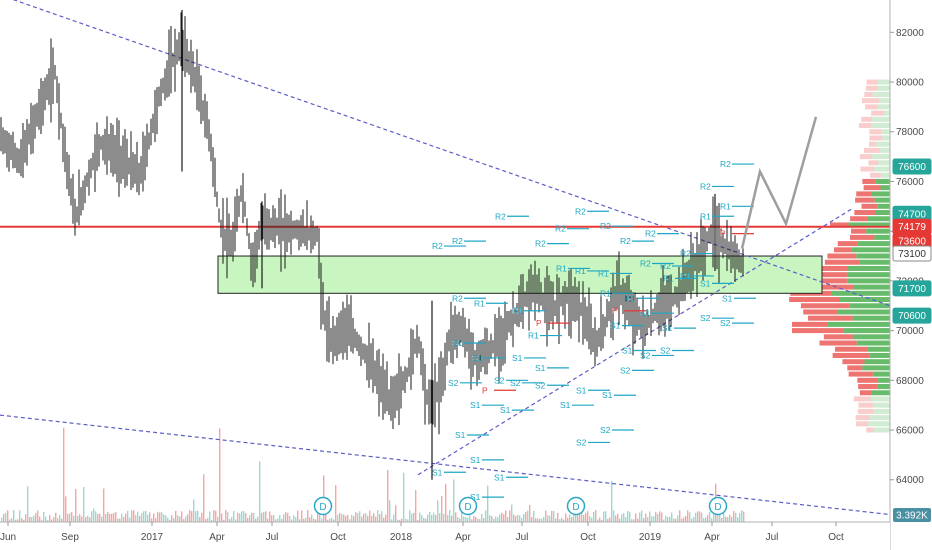 Image resolution: width=932 pixels, height=550 pixels. Describe the element at coordinates (910, 331) in the screenshot. I see `y-tick-label: 70000` at that location.